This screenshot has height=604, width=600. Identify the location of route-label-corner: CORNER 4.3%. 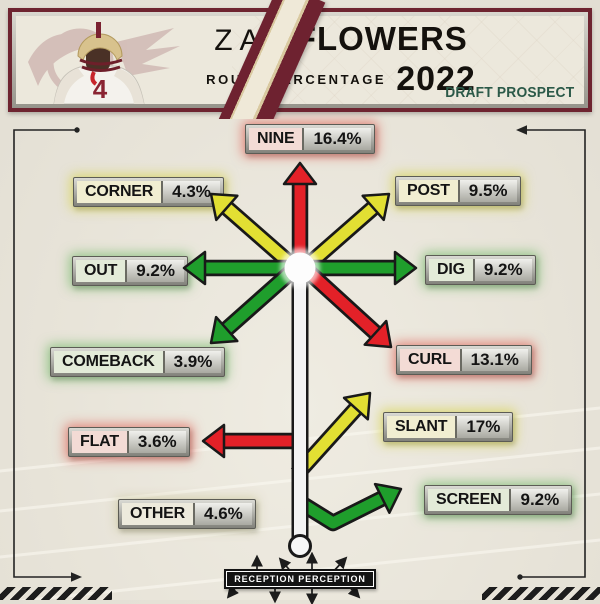
(148, 192).